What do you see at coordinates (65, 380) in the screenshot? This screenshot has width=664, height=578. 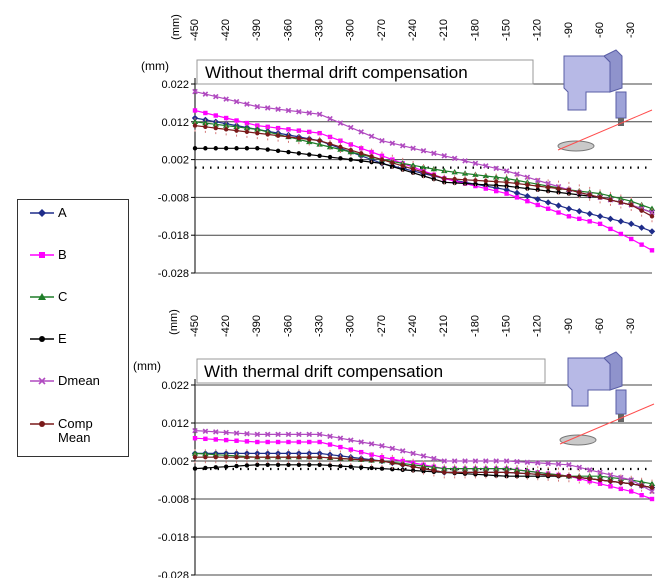 I see `legend-item-dmean: Dmean` at bounding box center [65, 380].